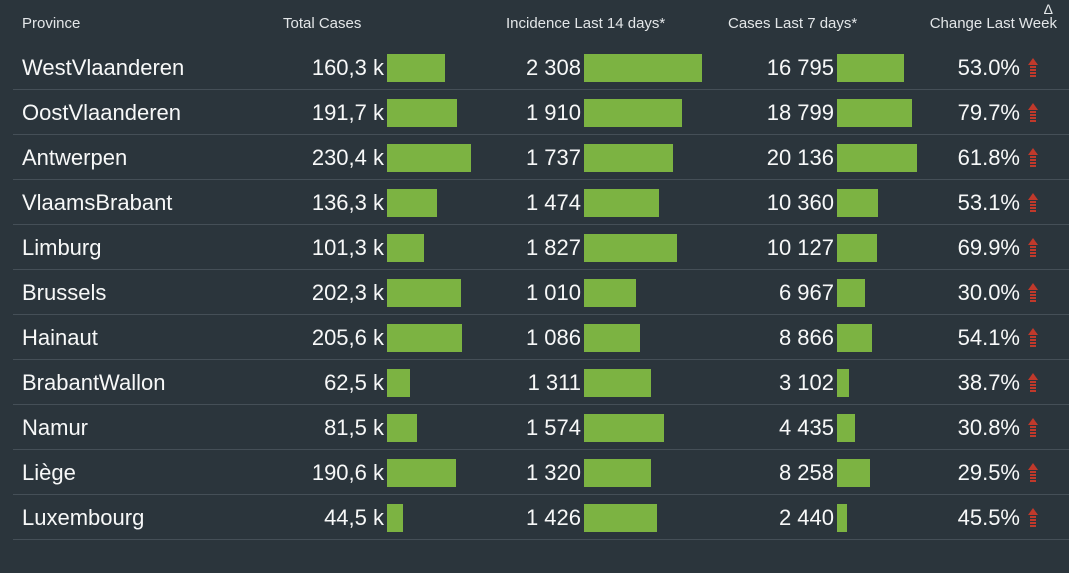 Image resolution: width=1069 pixels, height=573 pixels. Describe the element at coordinates (534, 472) in the screenshot. I see `table-row: Liège 190,6 k 1 320 8 258 29.5%` at that location.